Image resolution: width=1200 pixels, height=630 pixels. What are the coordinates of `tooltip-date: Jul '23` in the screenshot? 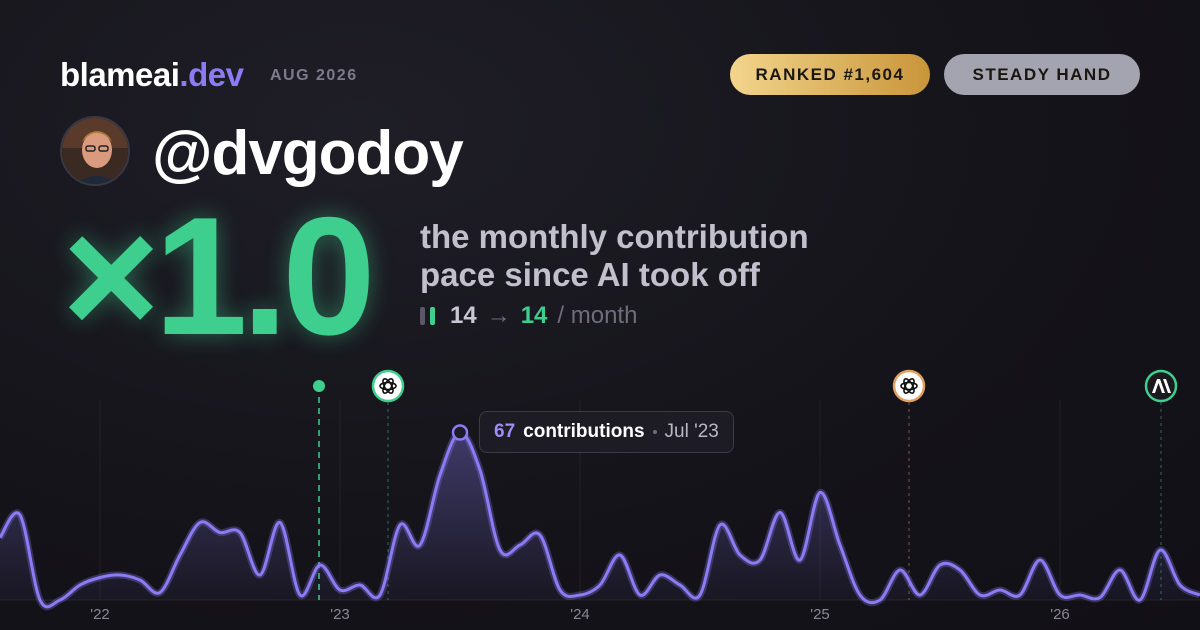 It's located at (691, 431).